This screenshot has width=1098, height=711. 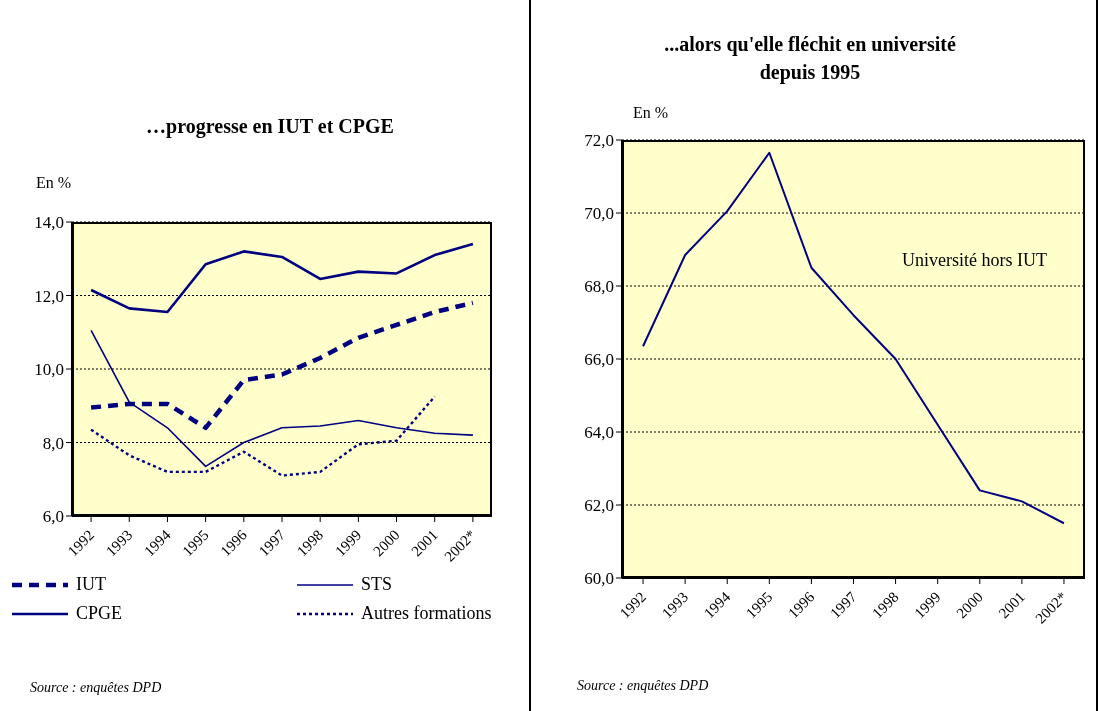 I want to click on y-tick-label: 66,0, so click(x=599, y=360).